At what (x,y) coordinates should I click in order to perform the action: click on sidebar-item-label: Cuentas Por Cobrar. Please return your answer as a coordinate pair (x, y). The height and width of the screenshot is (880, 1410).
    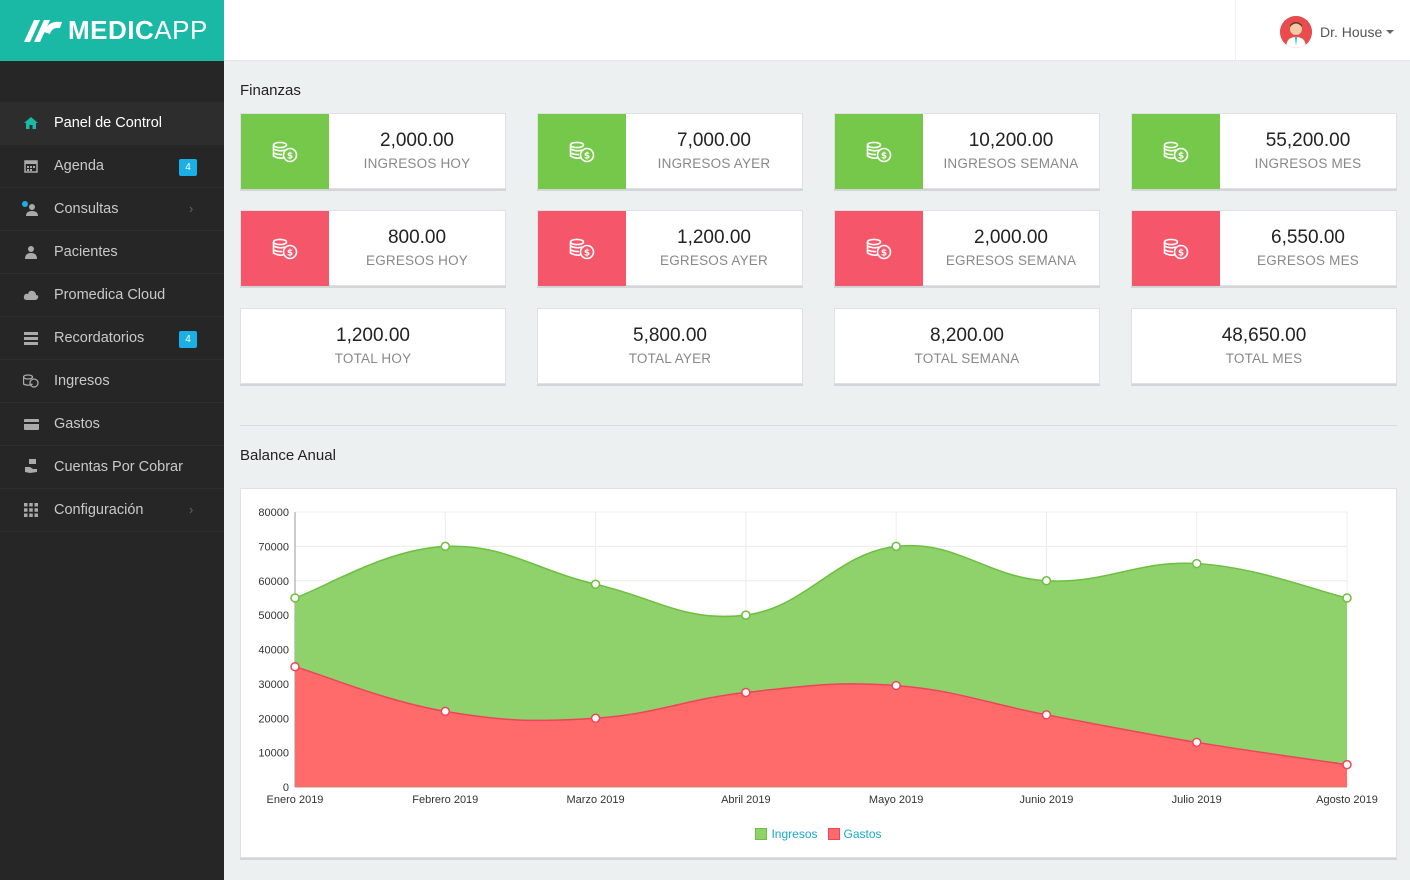
    Looking at the image, I should click on (118, 467).